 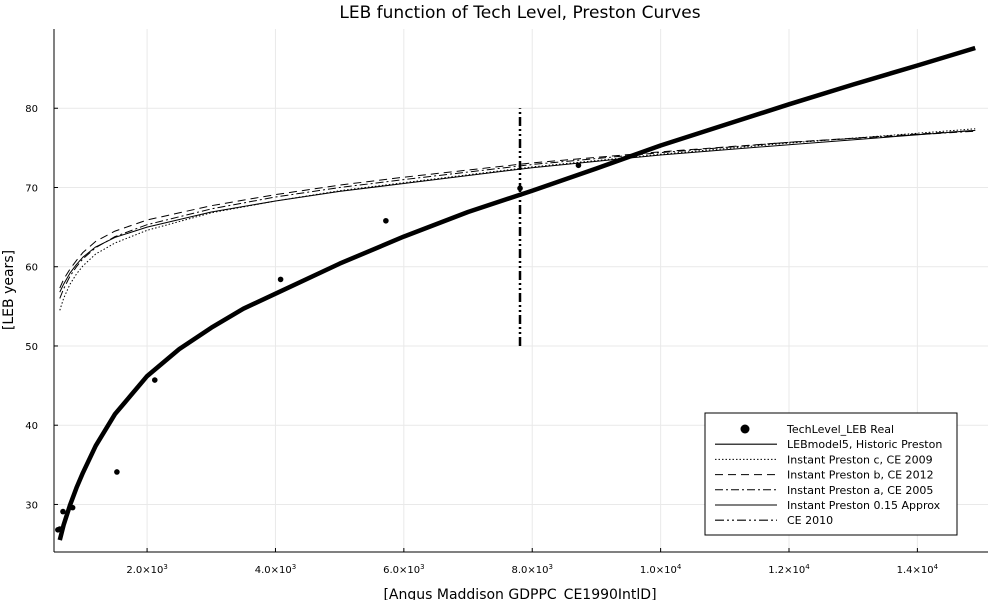 I want to click on legend-label: Instant Preston b, CE 2012, so click(x=860, y=475).